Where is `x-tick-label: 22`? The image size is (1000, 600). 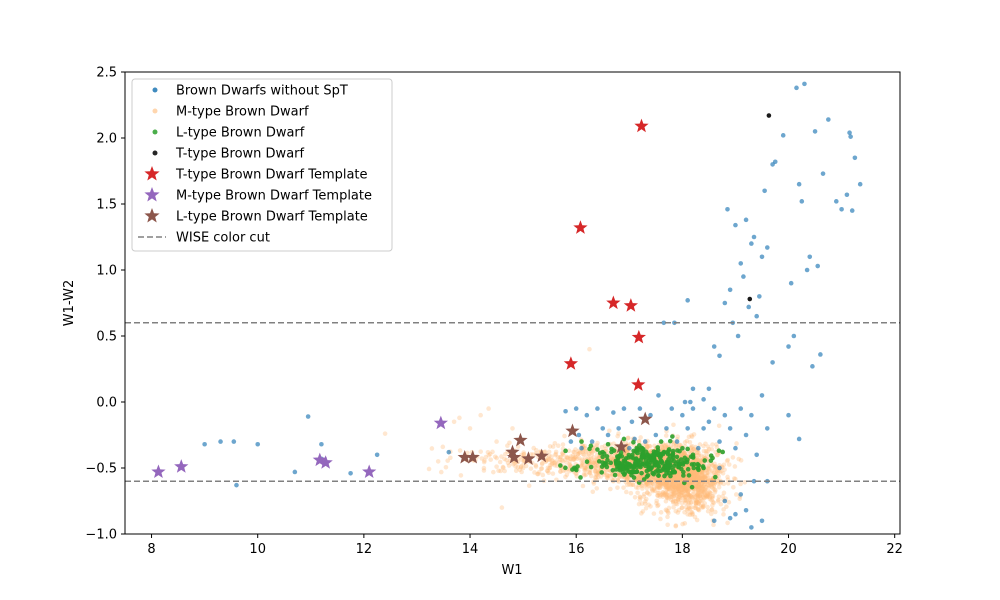
x-tick-label: 22 is located at coordinates (894, 549).